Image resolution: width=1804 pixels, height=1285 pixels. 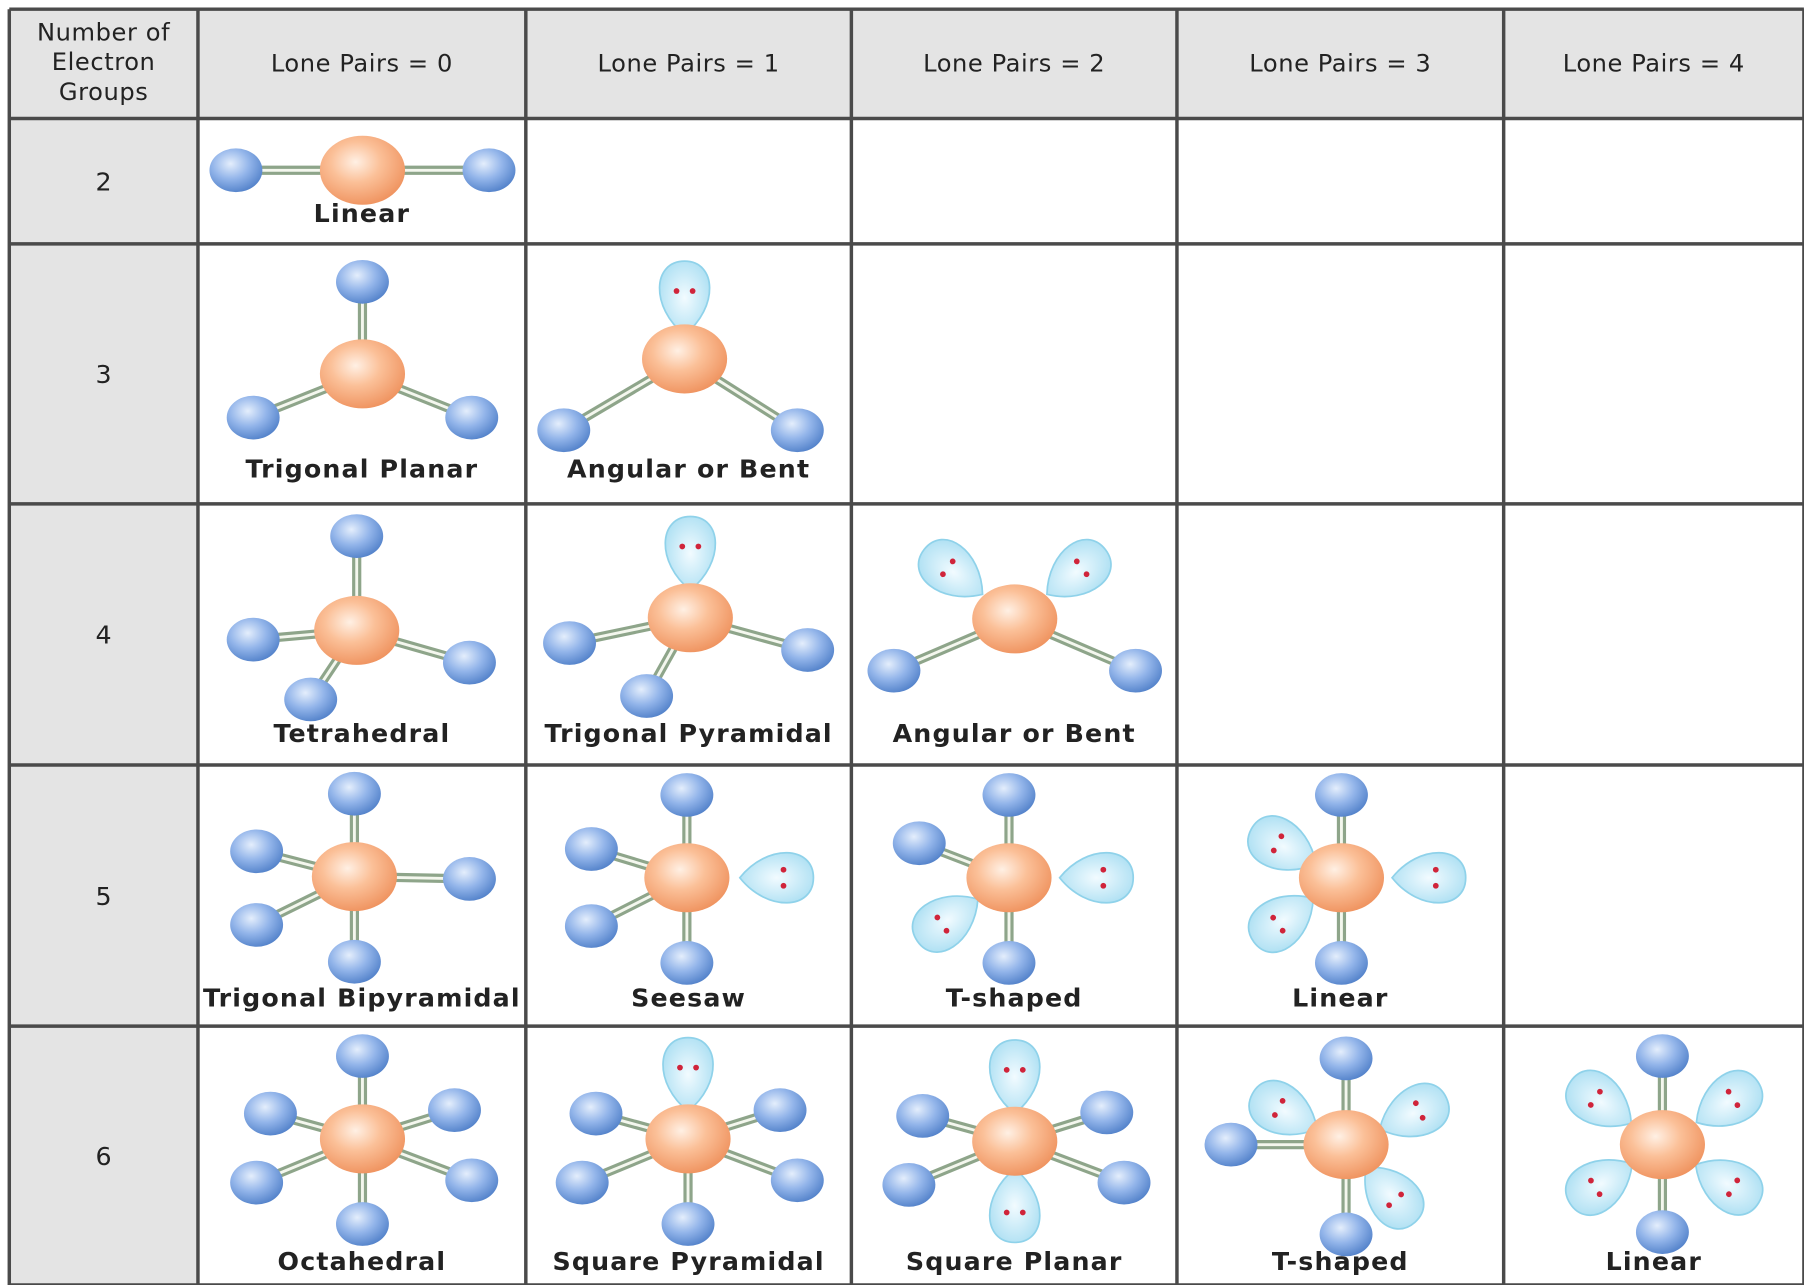 I want to click on shape-name: Octahedral, so click(x=362, y=1261).